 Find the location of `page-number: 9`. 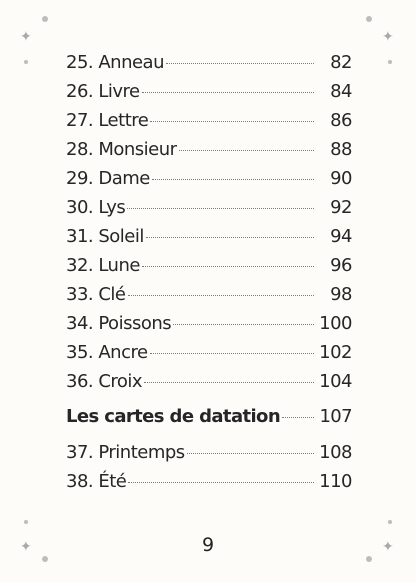

page-number: 9 is located at coordinates (208, 545).